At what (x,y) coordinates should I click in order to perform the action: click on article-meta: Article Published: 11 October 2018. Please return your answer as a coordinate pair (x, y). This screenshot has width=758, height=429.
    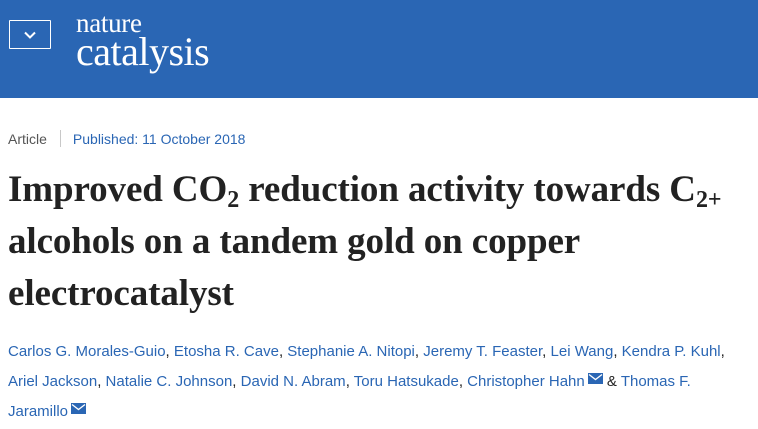
    Looking at the image, I should click on (126, 138).